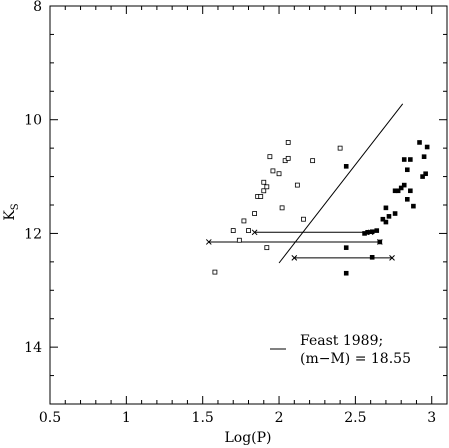  What do you see at coordinates (33, 348) in the screenshot?
I see `y-tick-label: 14` at bounding box center [33, 348].